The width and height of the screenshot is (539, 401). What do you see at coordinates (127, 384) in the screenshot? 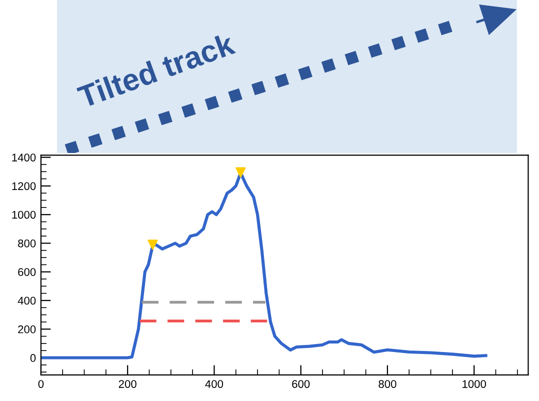
I see `x-tick-label: 200` at bounding box center [127, 384].